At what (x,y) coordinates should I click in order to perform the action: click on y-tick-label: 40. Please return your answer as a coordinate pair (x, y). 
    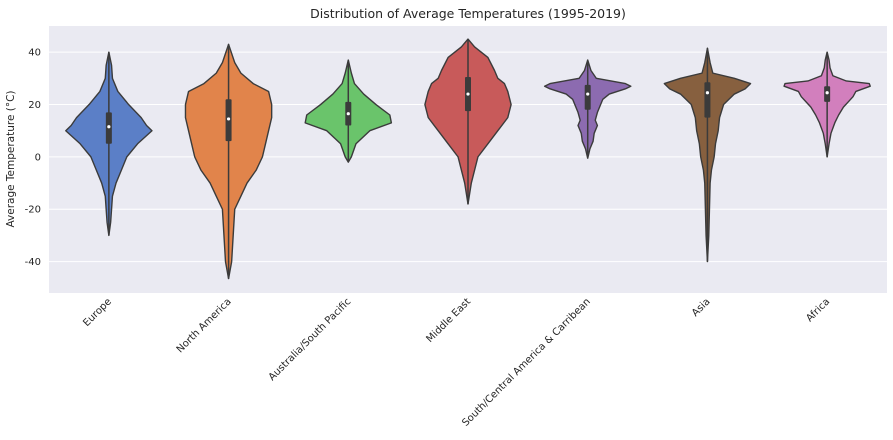
    Looking at the image, I should click on (34, 53).